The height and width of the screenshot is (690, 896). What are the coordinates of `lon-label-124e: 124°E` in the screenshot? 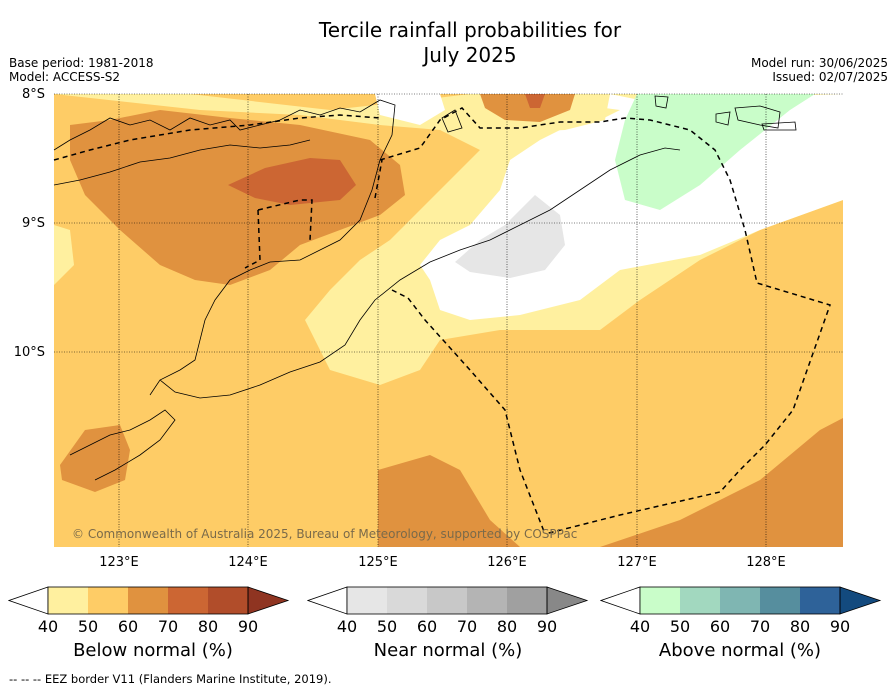 It's located at (248, 562).